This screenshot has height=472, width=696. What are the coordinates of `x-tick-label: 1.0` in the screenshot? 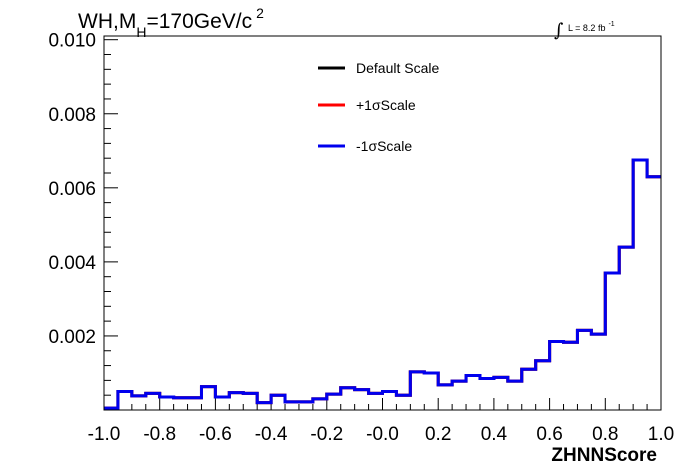 It's located at (661, 434).